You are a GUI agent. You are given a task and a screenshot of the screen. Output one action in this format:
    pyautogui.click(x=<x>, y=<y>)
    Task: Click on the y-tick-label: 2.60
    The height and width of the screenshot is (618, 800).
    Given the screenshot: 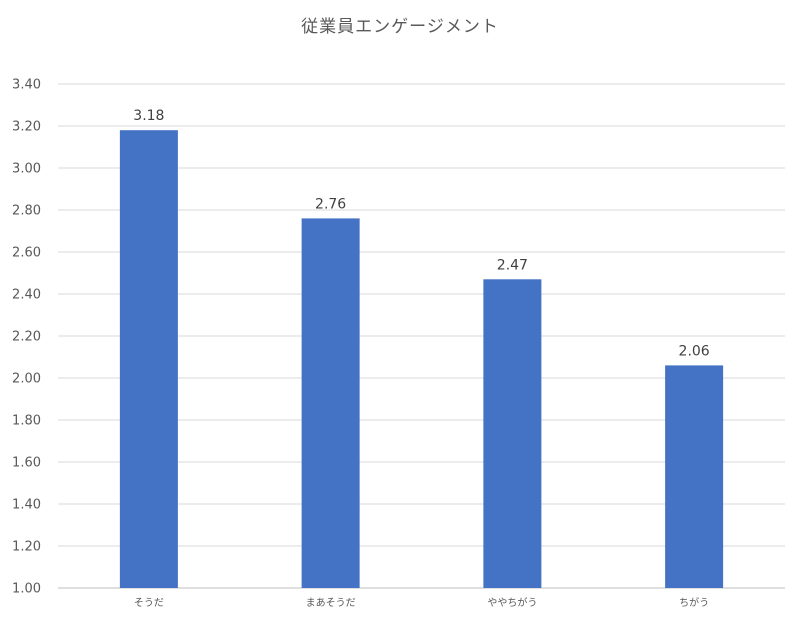 What is the action you would take?
    pyautogui.click(x=26, y=253)
    